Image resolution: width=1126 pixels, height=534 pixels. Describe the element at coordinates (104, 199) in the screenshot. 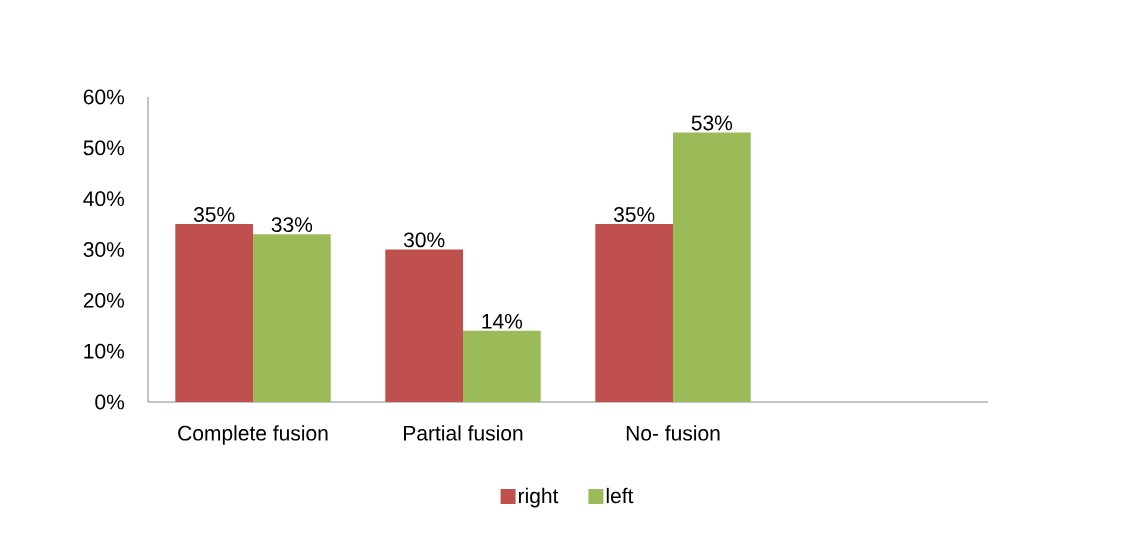

I see `y-tick-label: 40%` at that location.